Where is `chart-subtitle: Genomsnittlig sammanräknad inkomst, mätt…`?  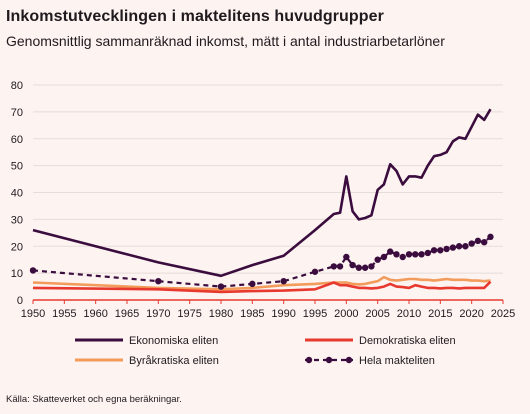
chart-subtitle: Genomsnittlig sammanräknad inkomst, mätt… is located at coordinates (225, 41).